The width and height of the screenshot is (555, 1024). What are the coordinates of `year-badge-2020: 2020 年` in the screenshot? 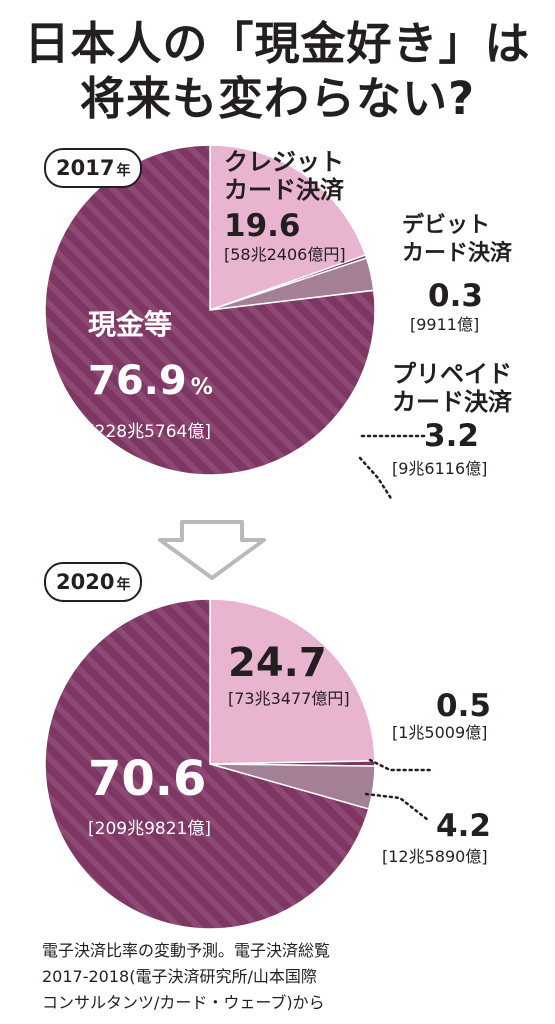 It's located at (93, 582).